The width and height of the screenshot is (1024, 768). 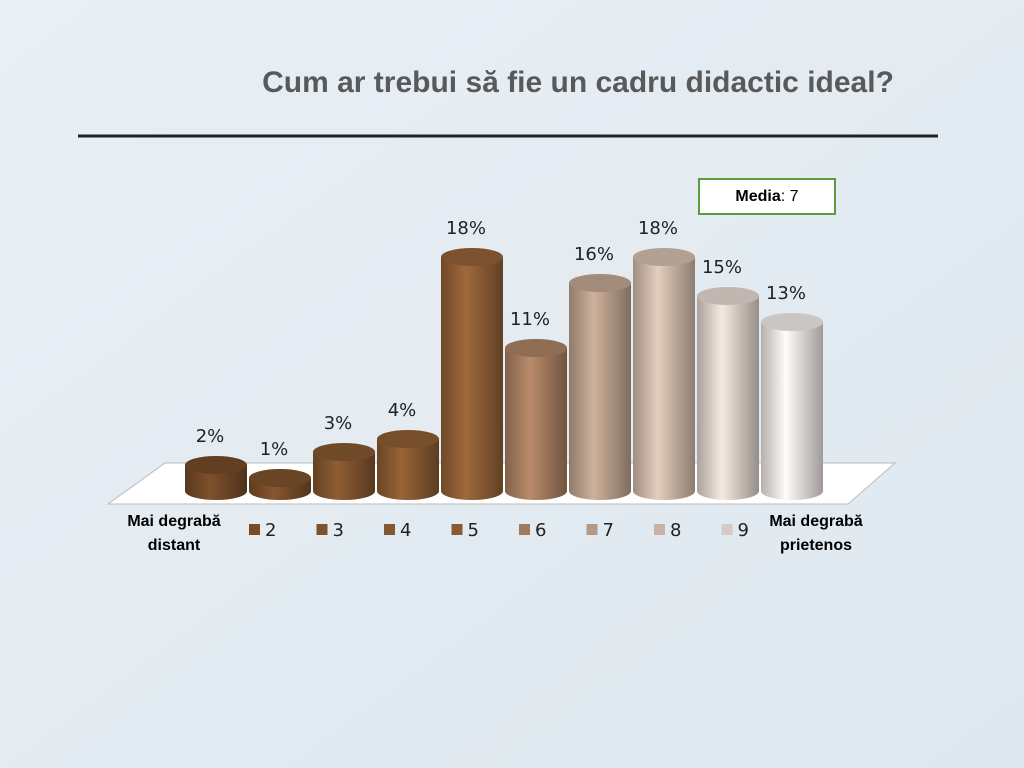 I want to click on right-label-line: Mai degrabă, so click(x=815, y=521).